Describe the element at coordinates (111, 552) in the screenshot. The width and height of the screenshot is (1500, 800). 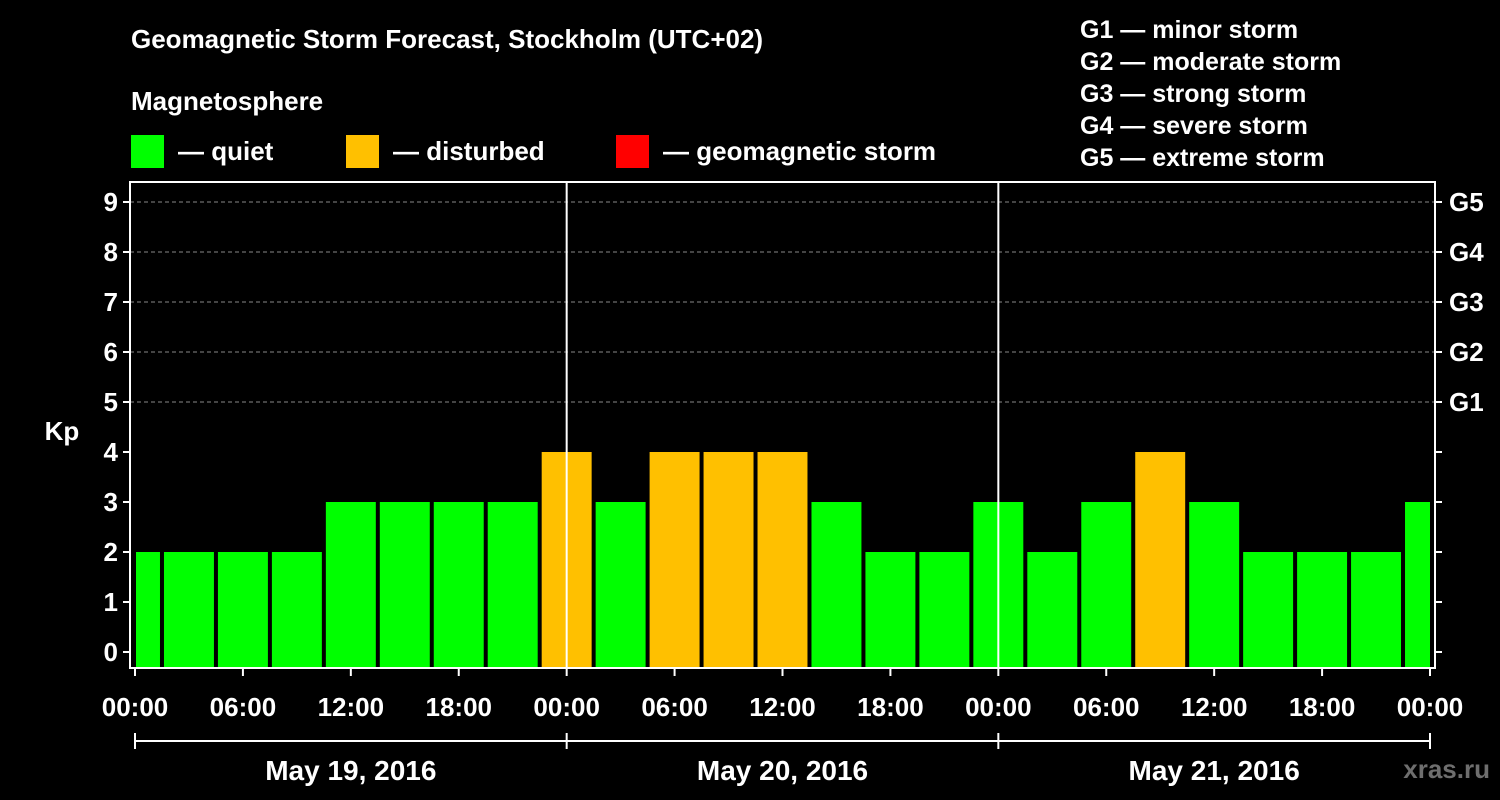
I see `y-tick-label-2: 2` at that location.